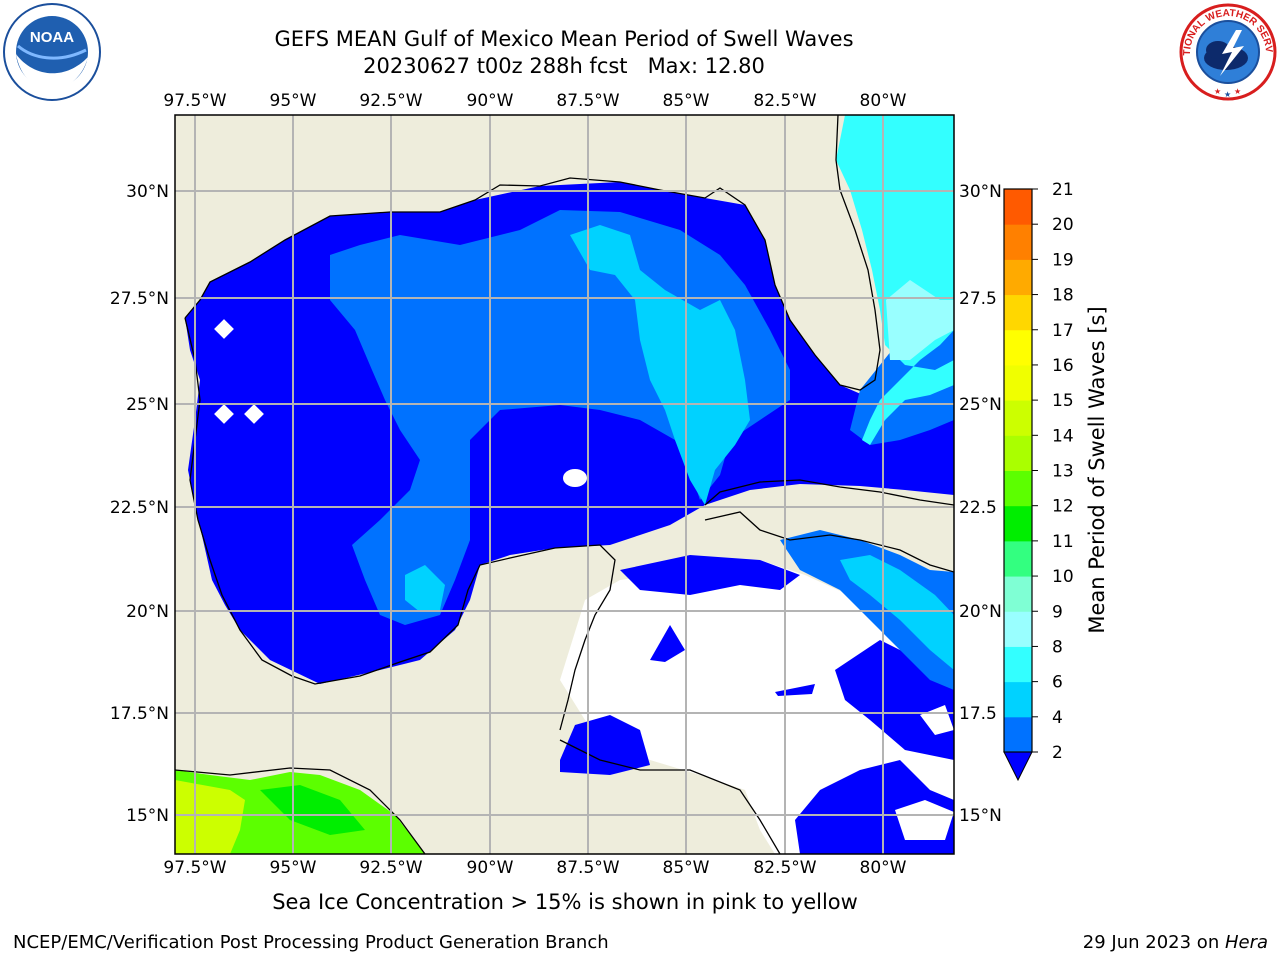 Image resolution: width=1280 pixels, height=960 pixels. What do you see at coordinates (1063, 401) in the screenshot?
I see `colorbar-tick-label: 15` at bounding box center [1063, 401].